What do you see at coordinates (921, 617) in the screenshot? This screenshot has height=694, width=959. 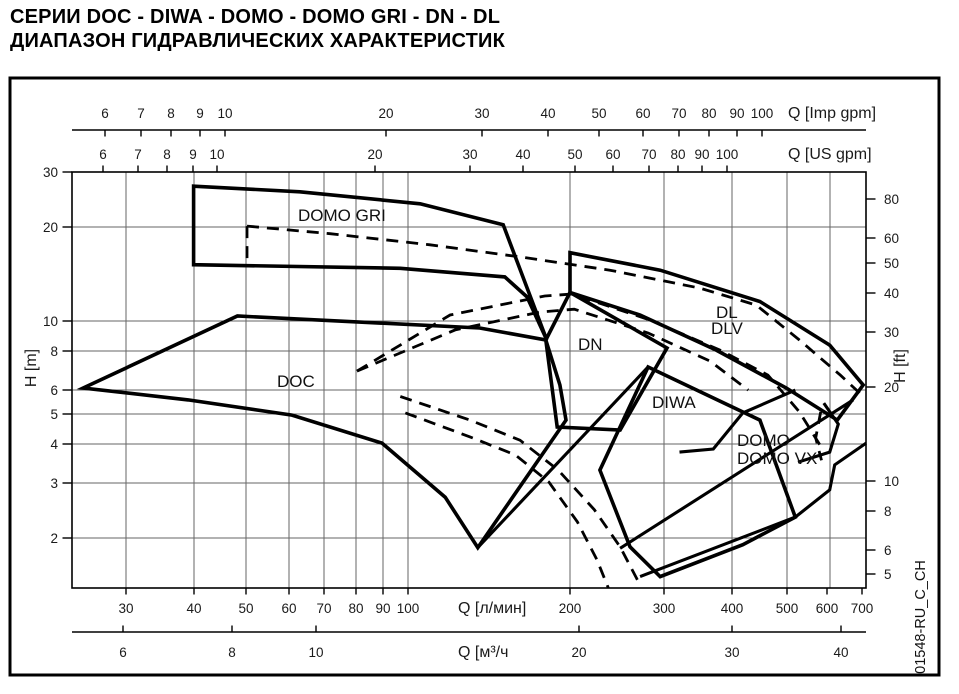 I see `drawing-code: 01548-RU_C_CH` at bounding box center [921, 617].